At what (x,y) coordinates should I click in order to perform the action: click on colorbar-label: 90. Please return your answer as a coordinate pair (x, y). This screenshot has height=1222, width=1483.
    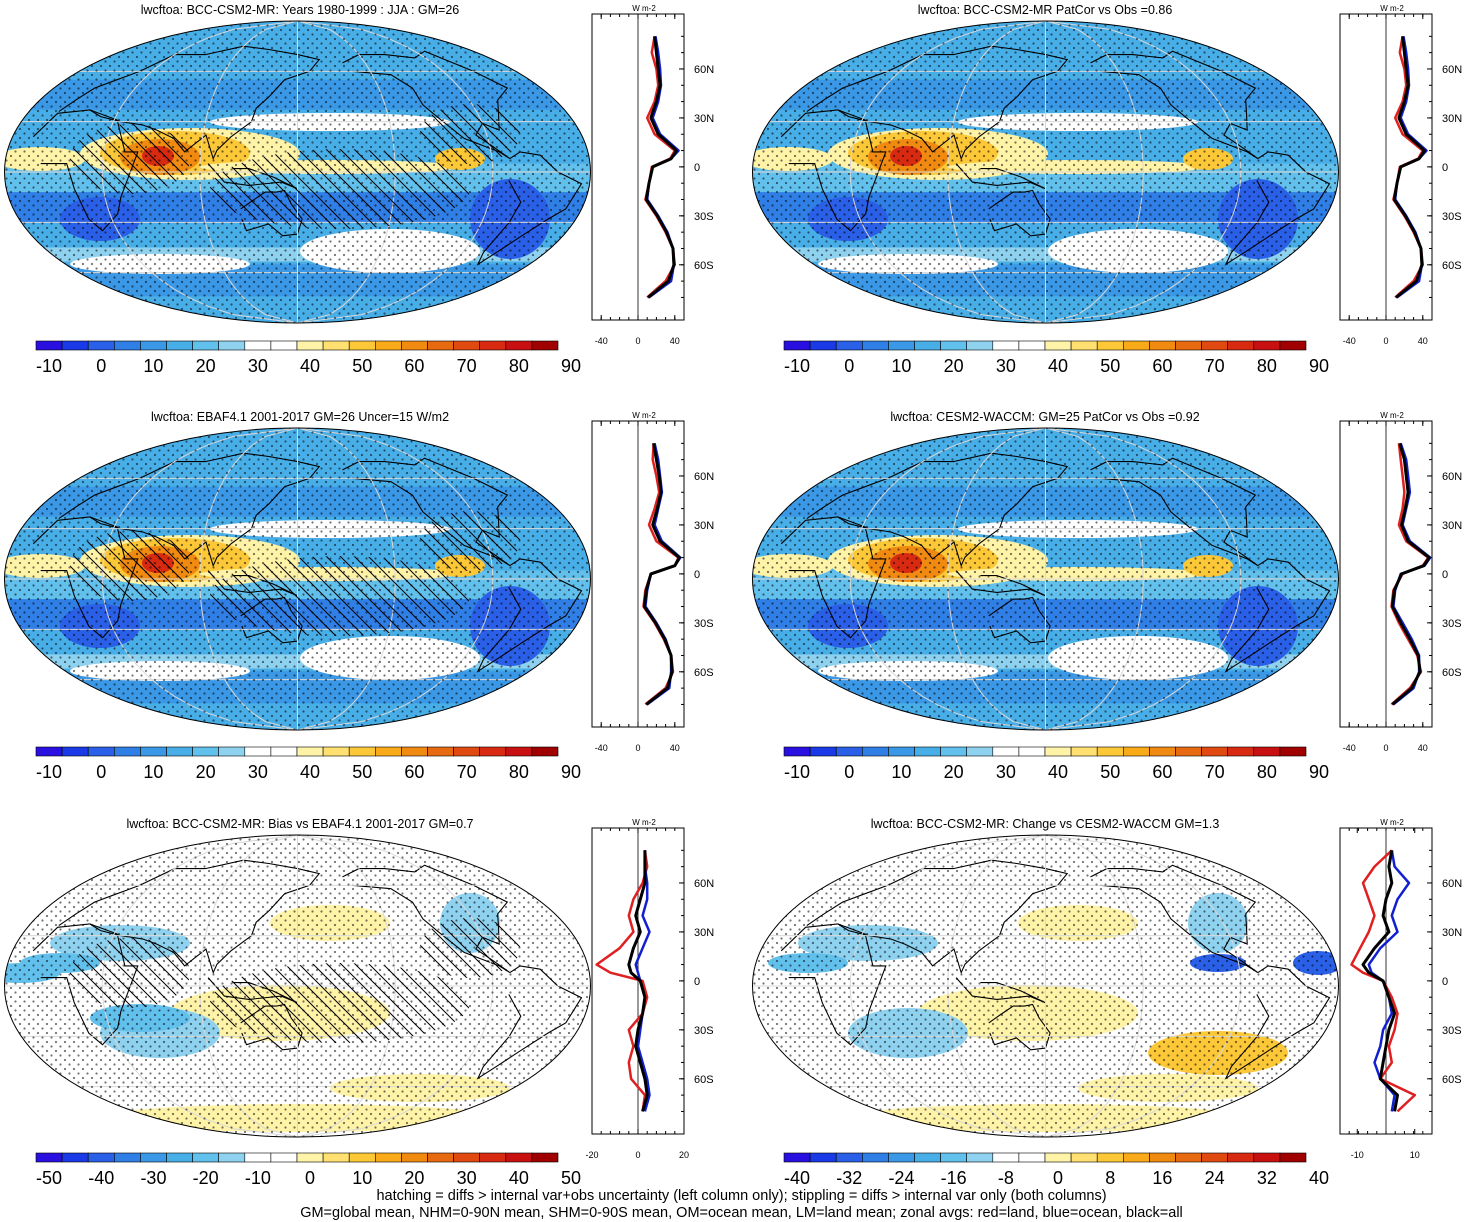
    Looking at the image, I should click on (1319, 772).